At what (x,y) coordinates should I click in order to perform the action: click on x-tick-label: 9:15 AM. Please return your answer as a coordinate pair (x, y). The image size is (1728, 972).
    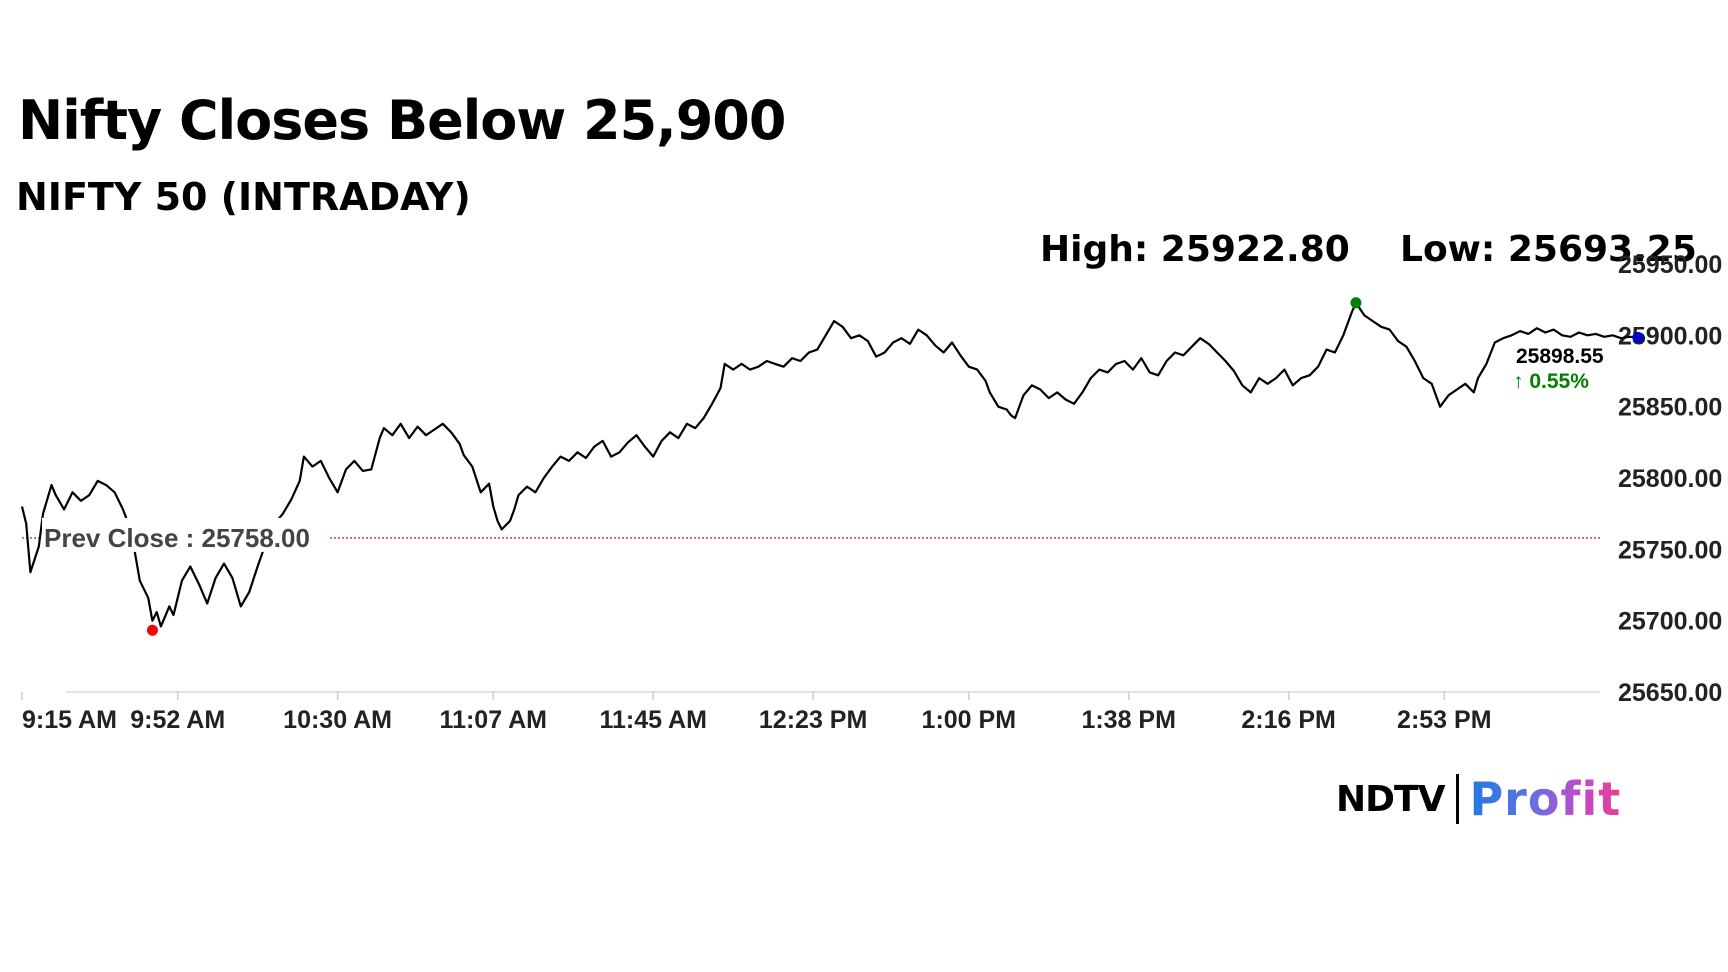
    Looking at the image, I should click on (69, 720).